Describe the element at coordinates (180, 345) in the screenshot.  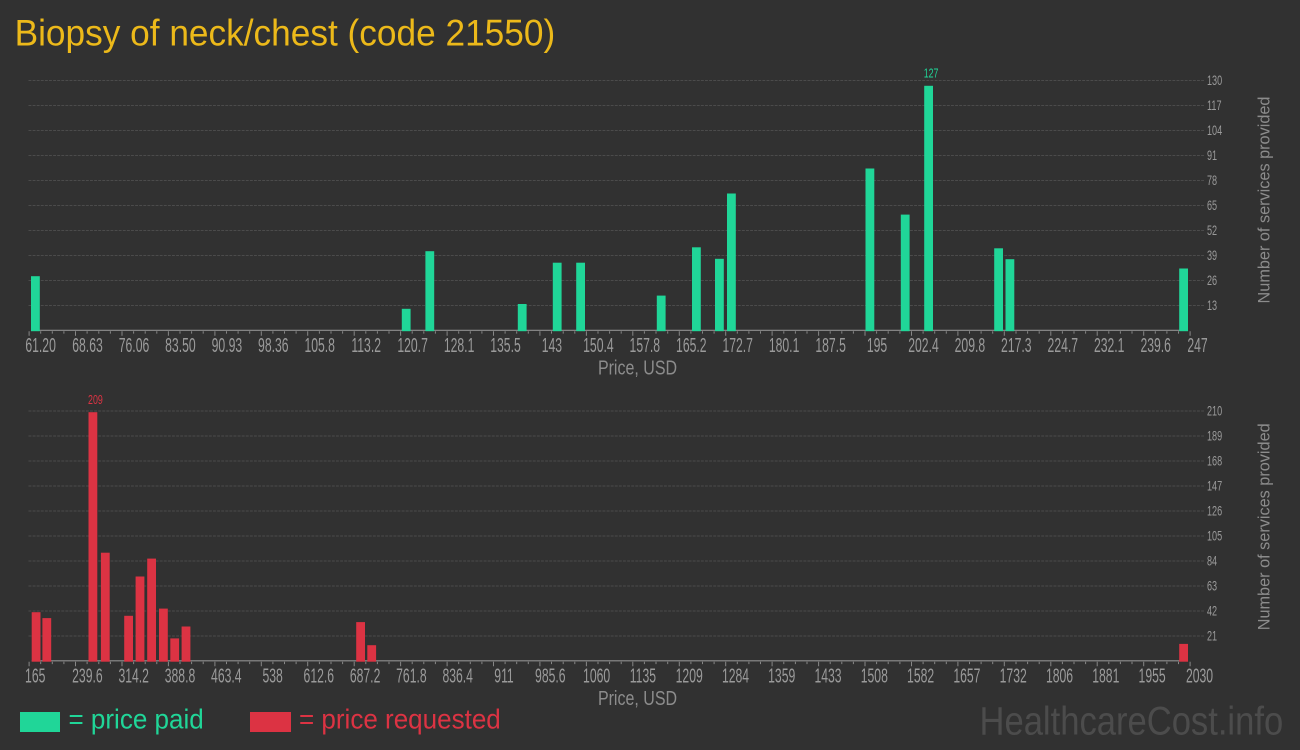
I see `svg-text: 83.50` at that location.